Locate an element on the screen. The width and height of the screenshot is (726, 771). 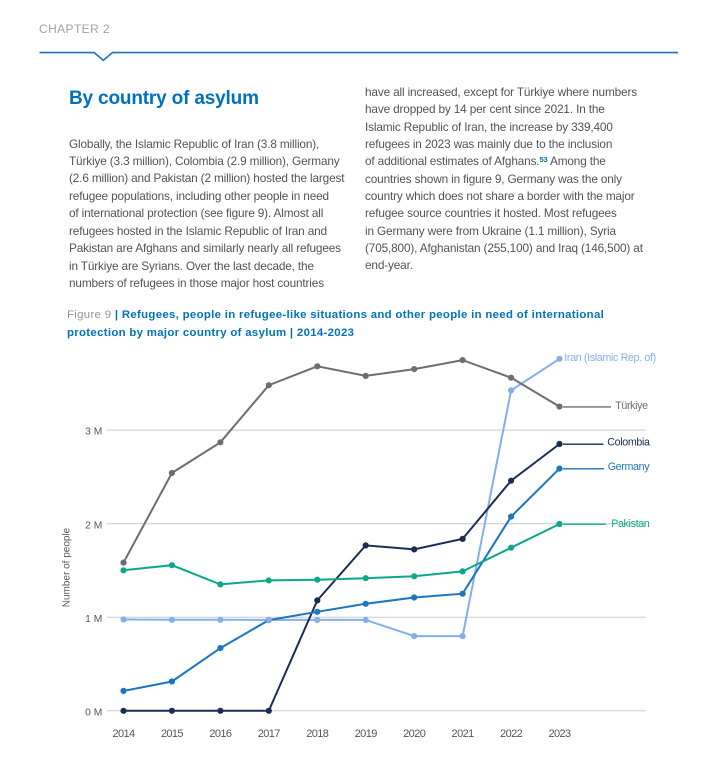
svg-text: 2020 is located at coordinates (414, 734).